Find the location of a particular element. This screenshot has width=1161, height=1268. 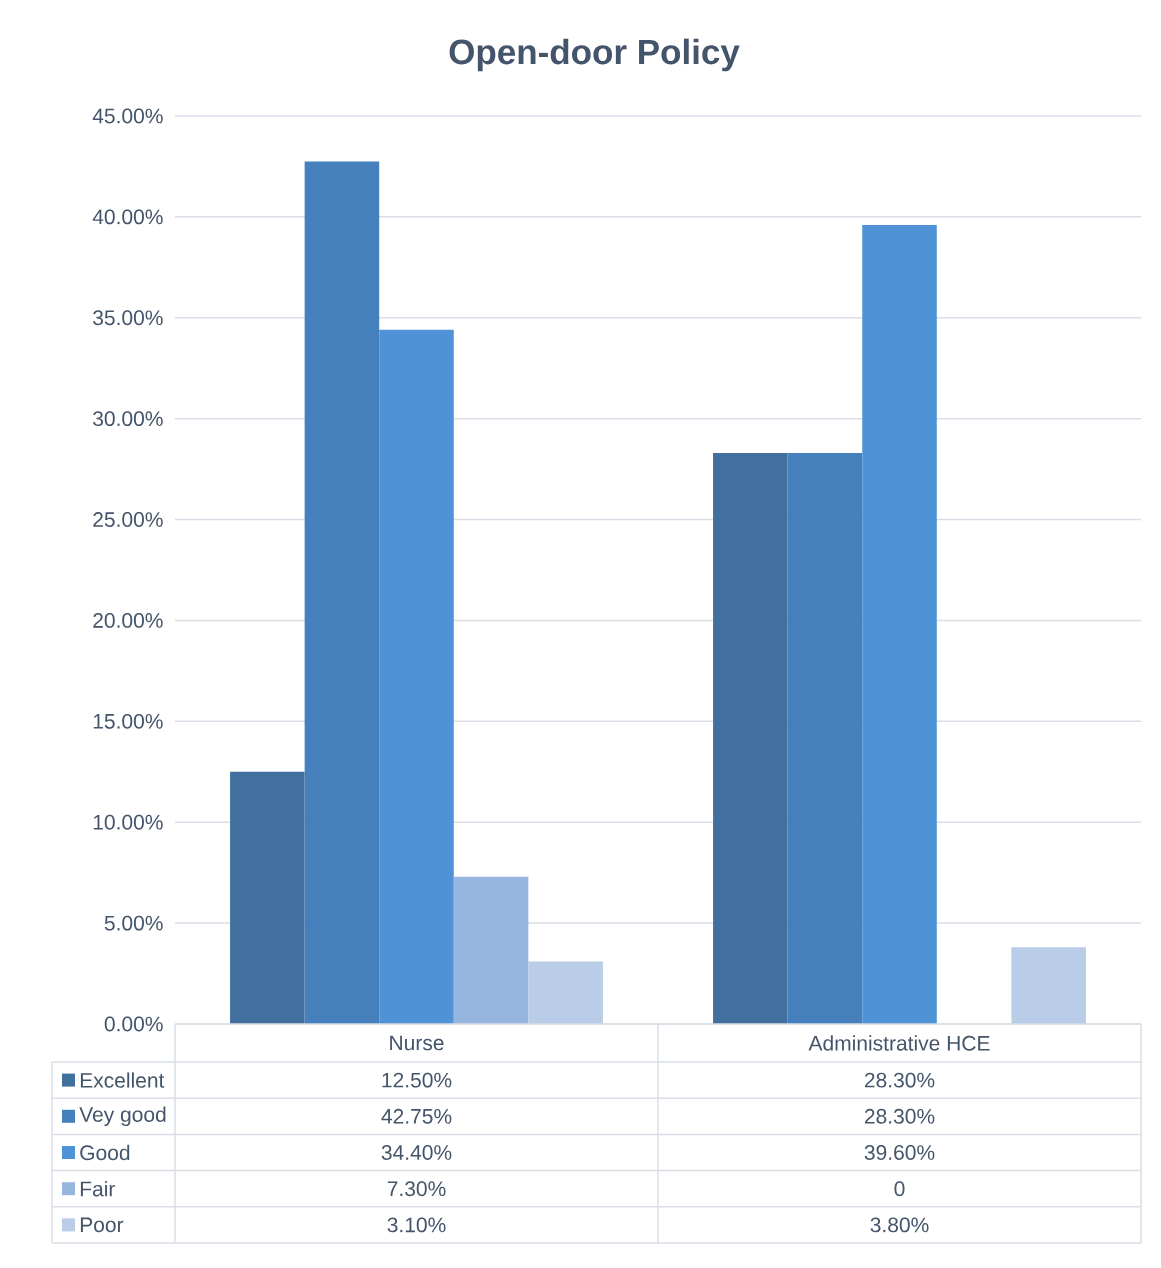

legend-label: Poor is located at coordinates (102, 1225).